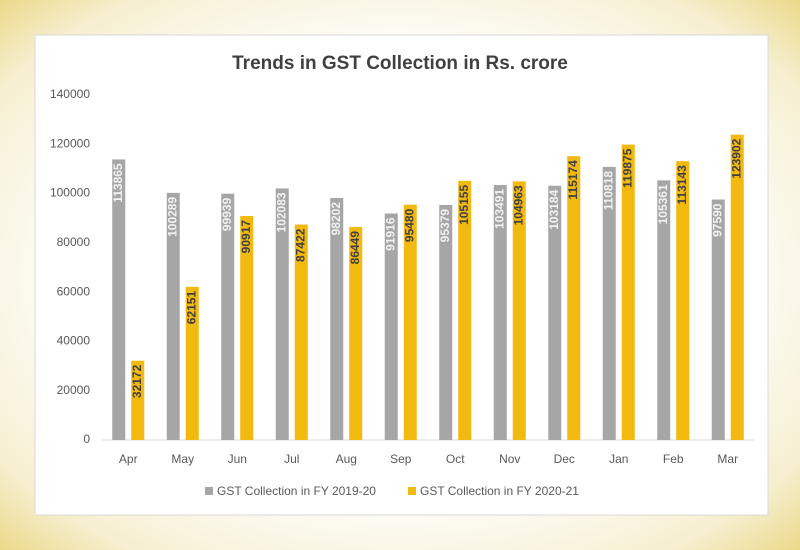 This screenshot has height=550, width=800. What do you see at coordinates (464, 205) in the screenshot?
I see `value-label: 105155` at bounding box center [464, 205].